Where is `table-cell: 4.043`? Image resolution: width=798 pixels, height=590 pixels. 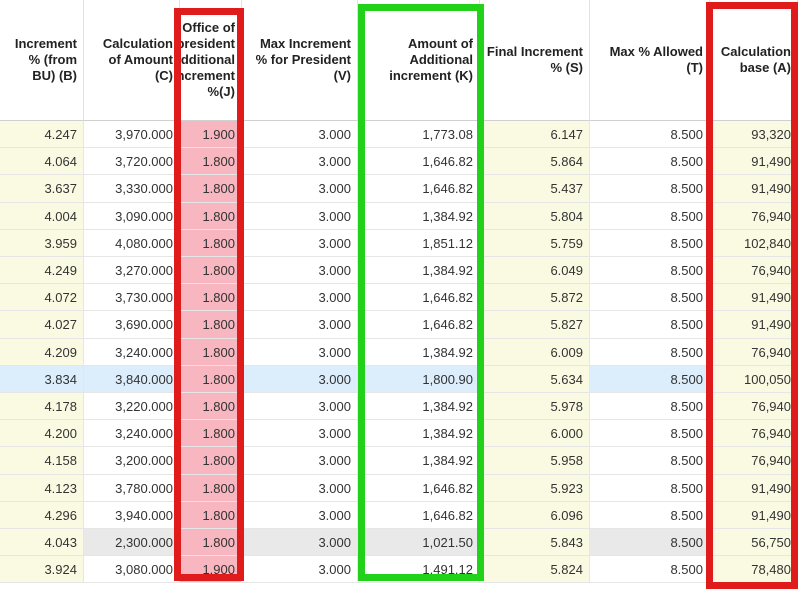 table-cell: 4.043 is located at coordinates (42, 543).